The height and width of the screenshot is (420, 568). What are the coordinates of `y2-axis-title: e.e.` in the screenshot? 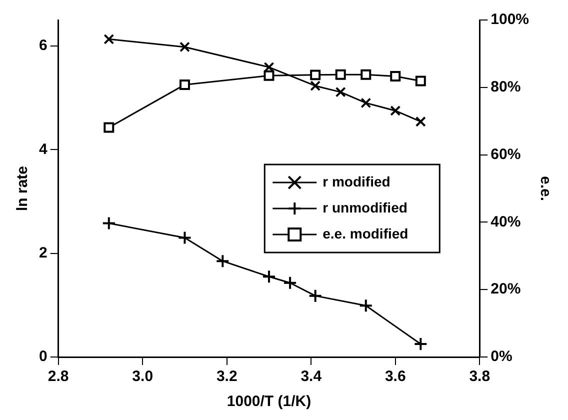 It's located at (545, 189).